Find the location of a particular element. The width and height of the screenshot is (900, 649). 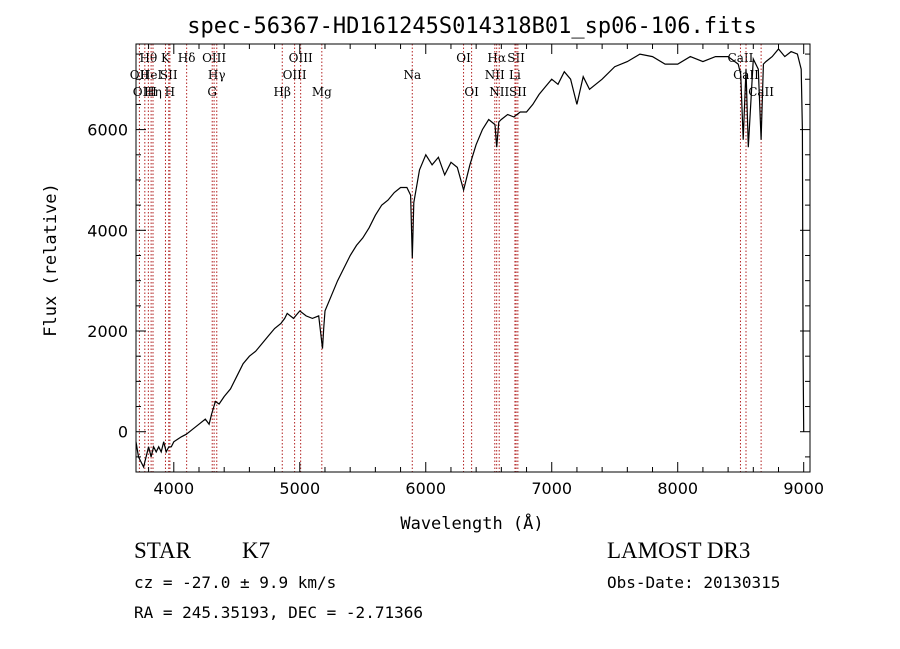

line-marker-label-7: H is located at coordinates (170, 92).